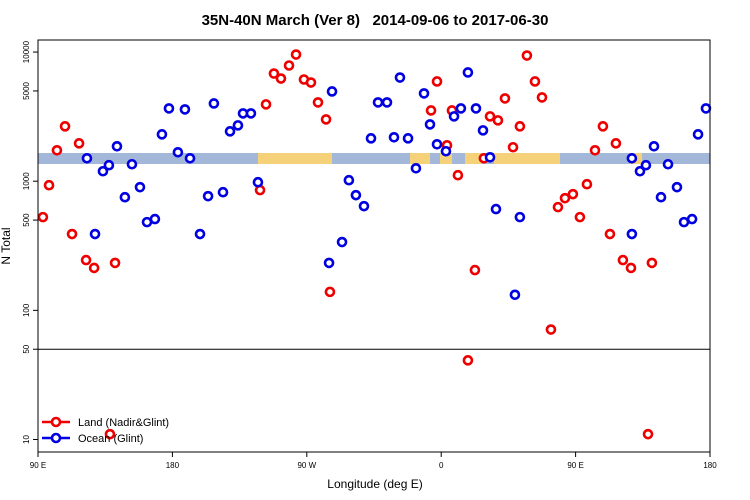 The height and width of the screenshot is (500, 750). I want to click on x-axis-label: Longitude (deg E), so click(374, 484).